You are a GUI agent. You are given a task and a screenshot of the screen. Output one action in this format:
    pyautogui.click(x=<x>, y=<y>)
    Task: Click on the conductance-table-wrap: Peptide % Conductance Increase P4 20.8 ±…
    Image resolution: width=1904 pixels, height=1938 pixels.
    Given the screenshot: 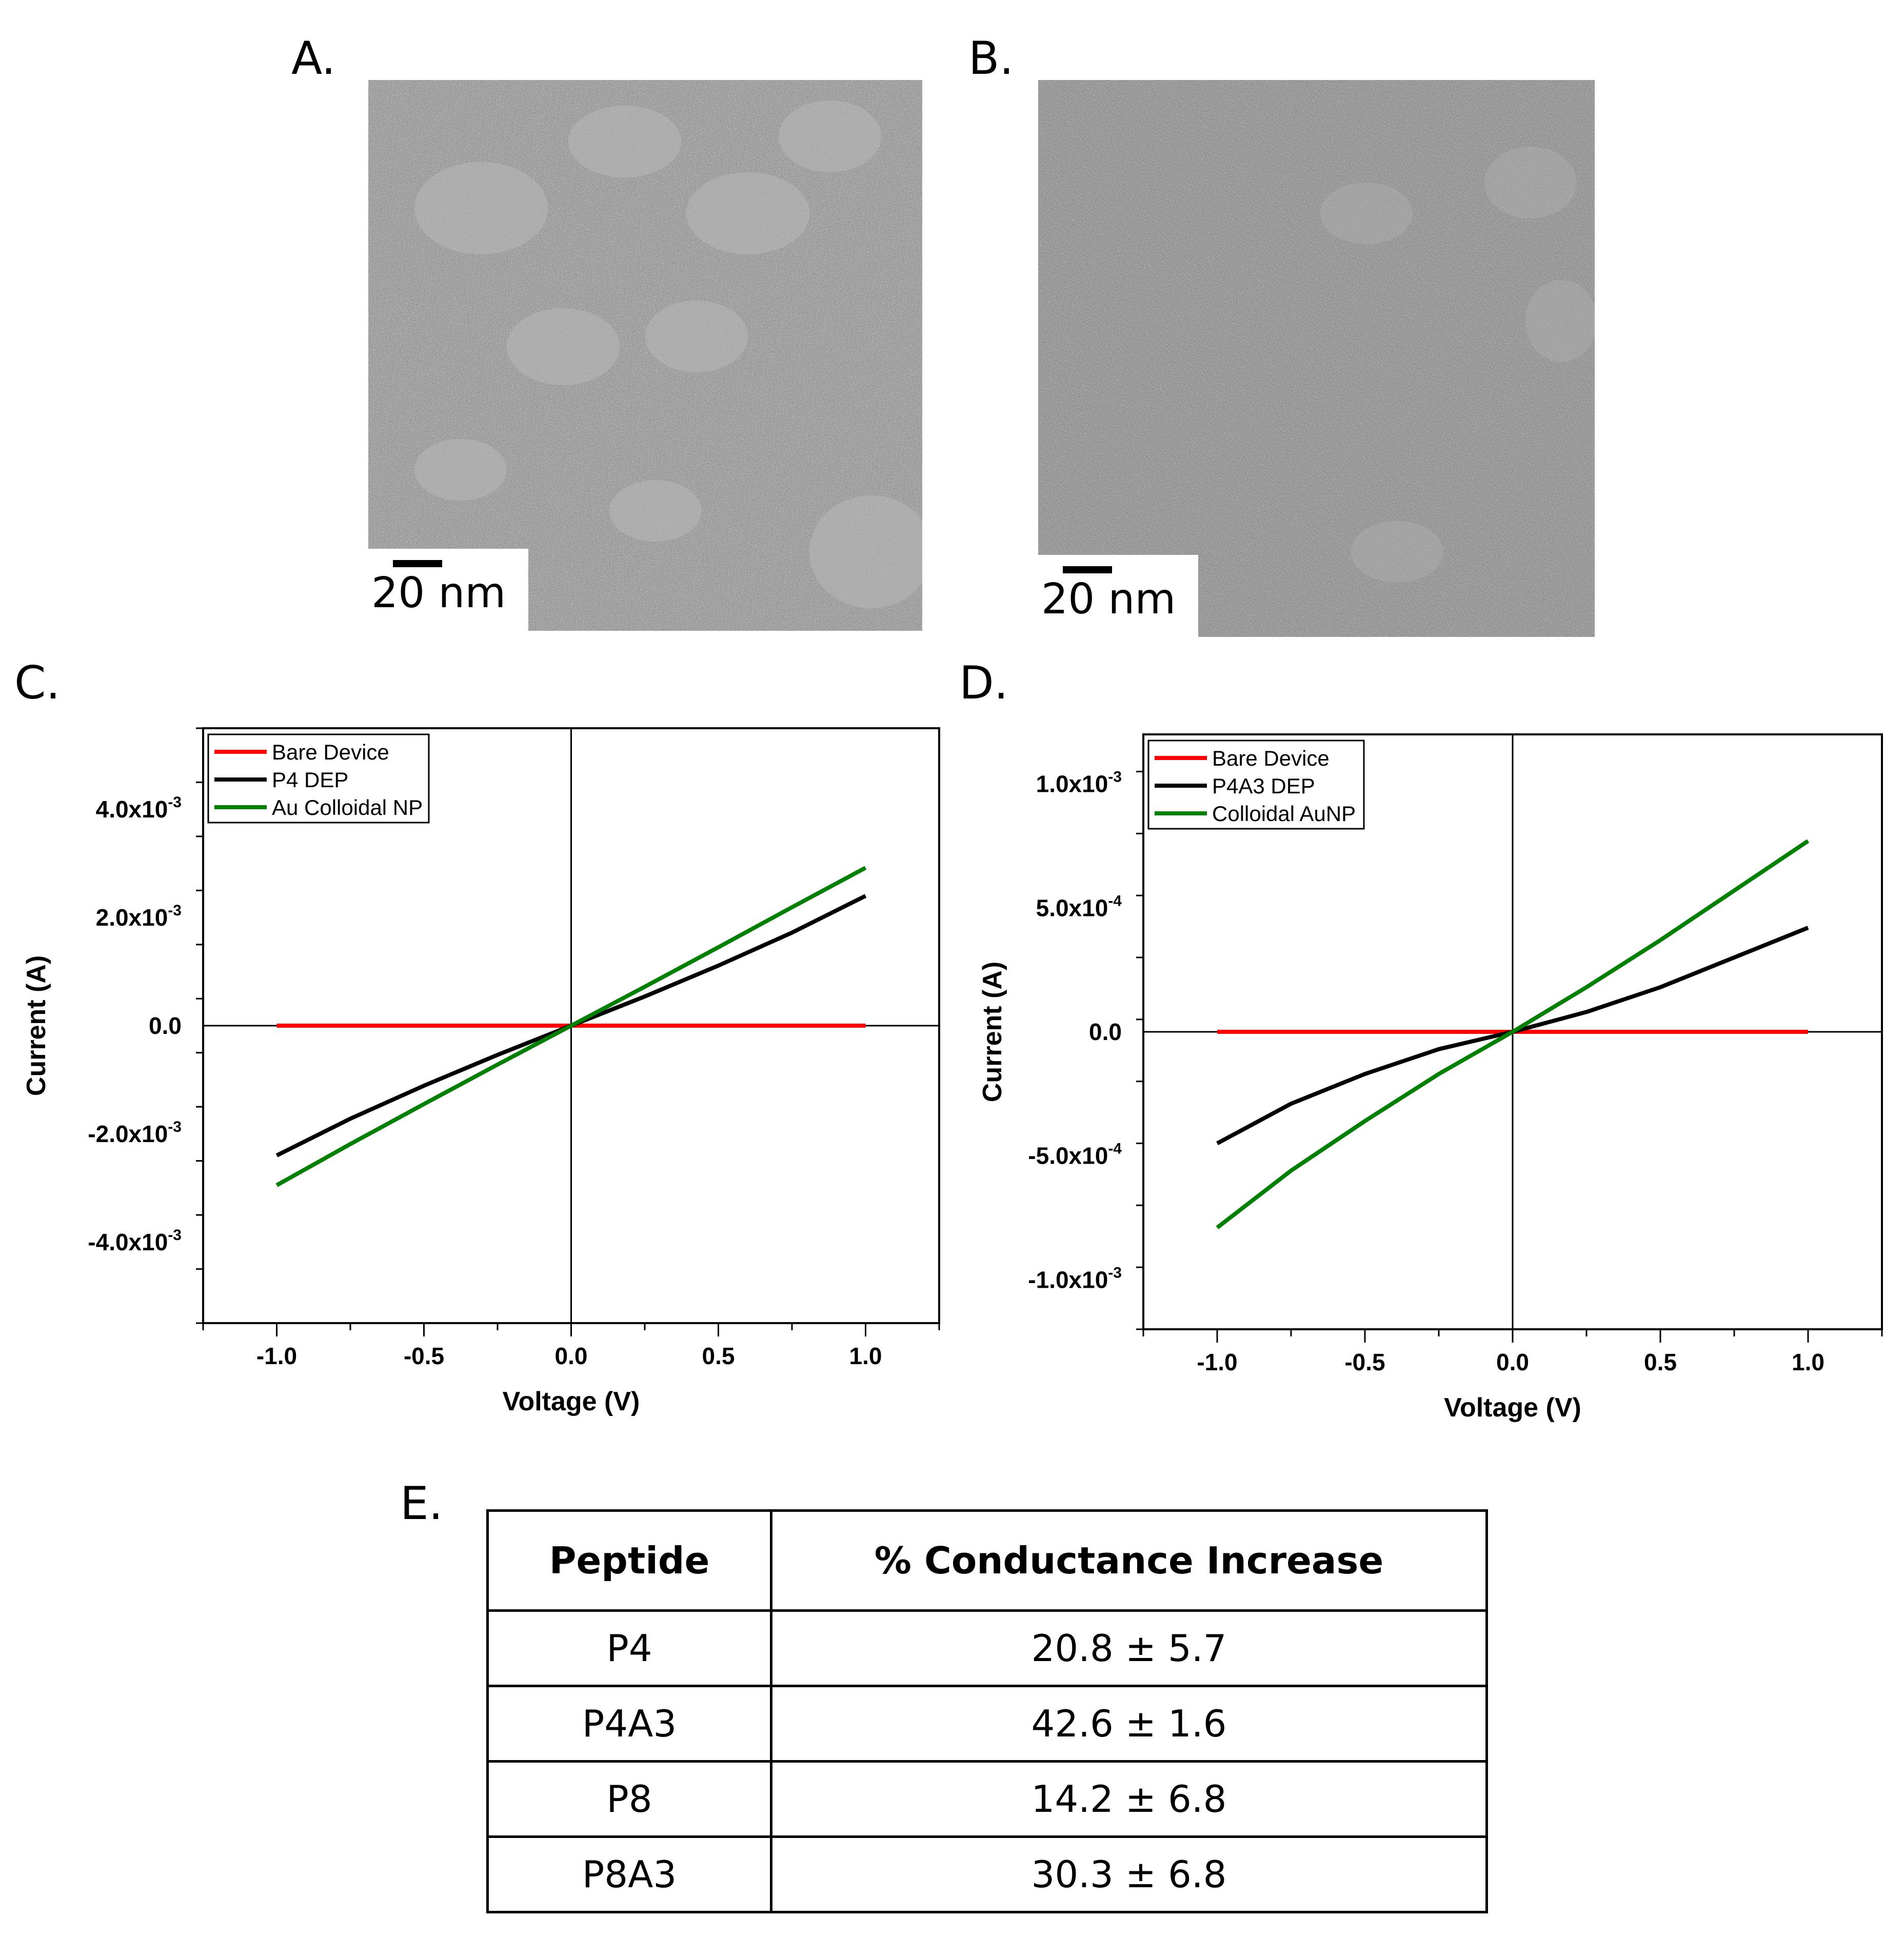 What is the action you would take?
    pyautogui.click(x=987, y=1711)
    